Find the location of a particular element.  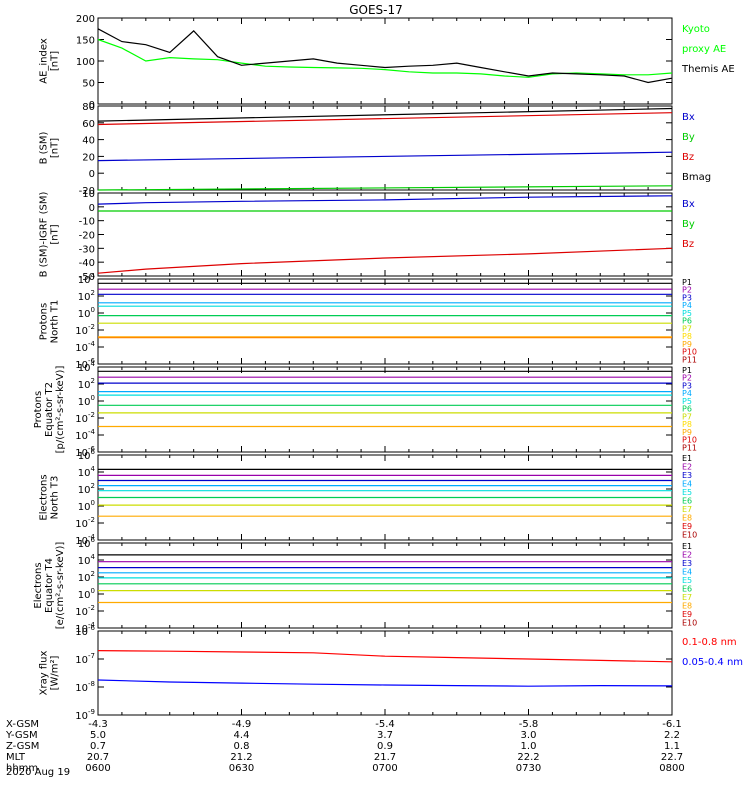

tick-exponent: 0 is located at coordinates (93, 310).